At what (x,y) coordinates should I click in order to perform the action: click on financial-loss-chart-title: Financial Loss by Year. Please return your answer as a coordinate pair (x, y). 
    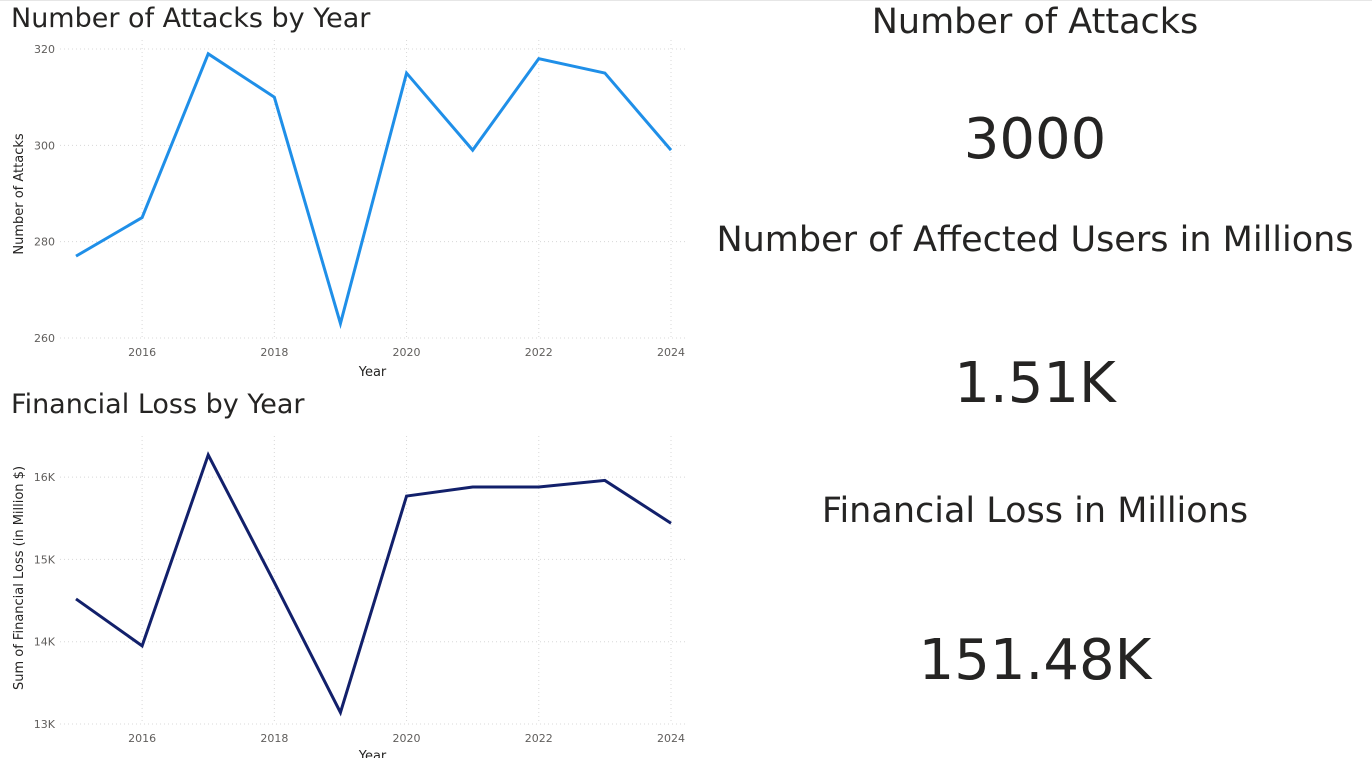
    Looking at the image, I should click on (158, 404).